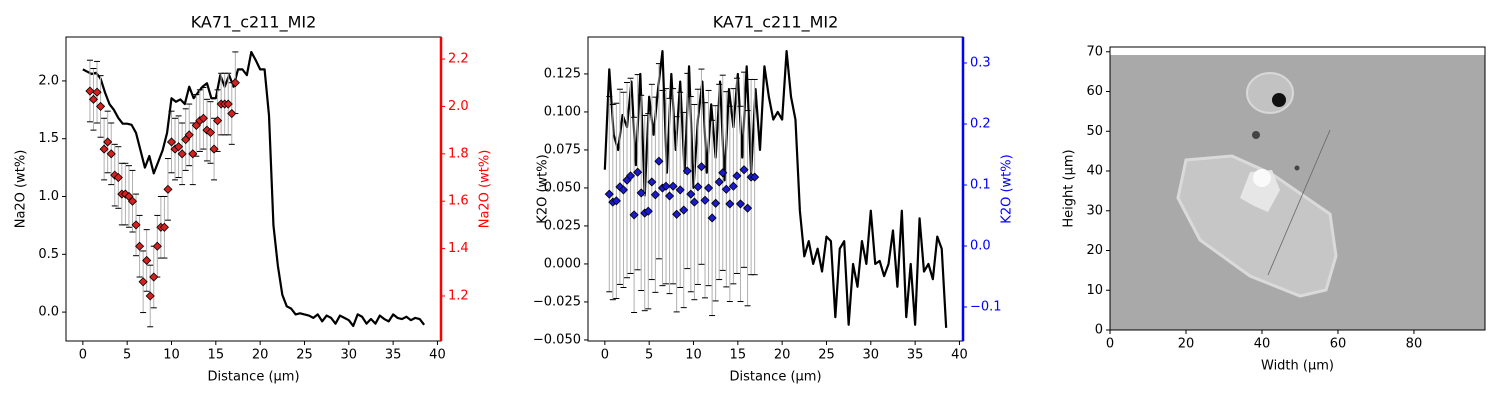 The height and width of the screenshot is (400, 1500). I want to click on y2-tick-label: 2.0, so click(458, 106).